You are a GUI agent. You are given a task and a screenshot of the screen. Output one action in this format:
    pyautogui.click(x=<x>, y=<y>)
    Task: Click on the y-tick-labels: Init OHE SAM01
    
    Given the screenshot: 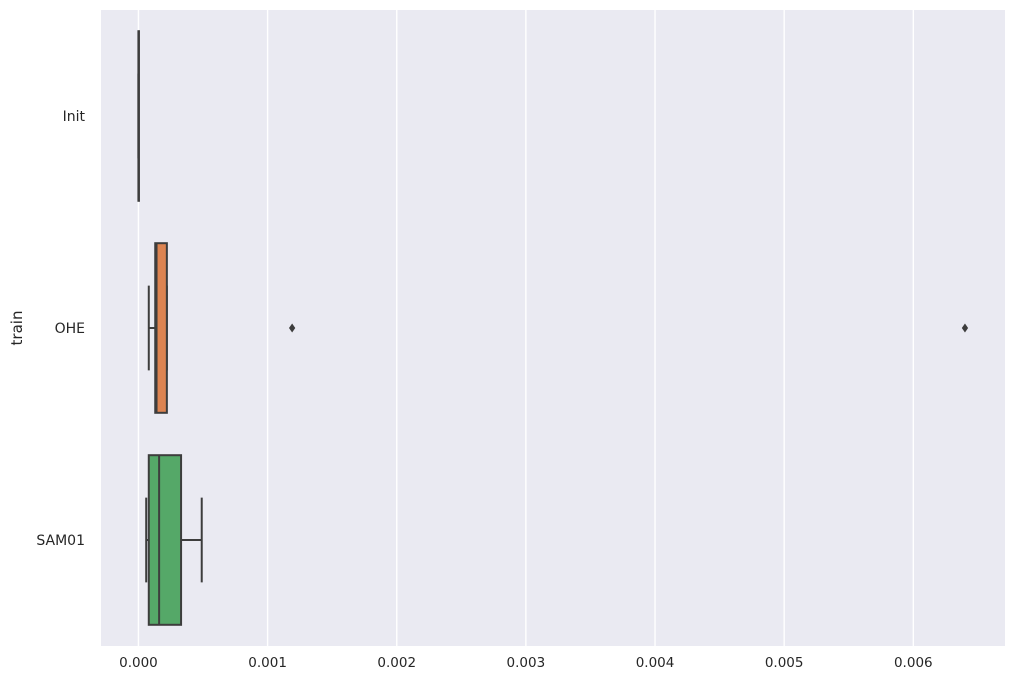 What is the action you would take?
    pyautogui.click(x=60, y=329)
    